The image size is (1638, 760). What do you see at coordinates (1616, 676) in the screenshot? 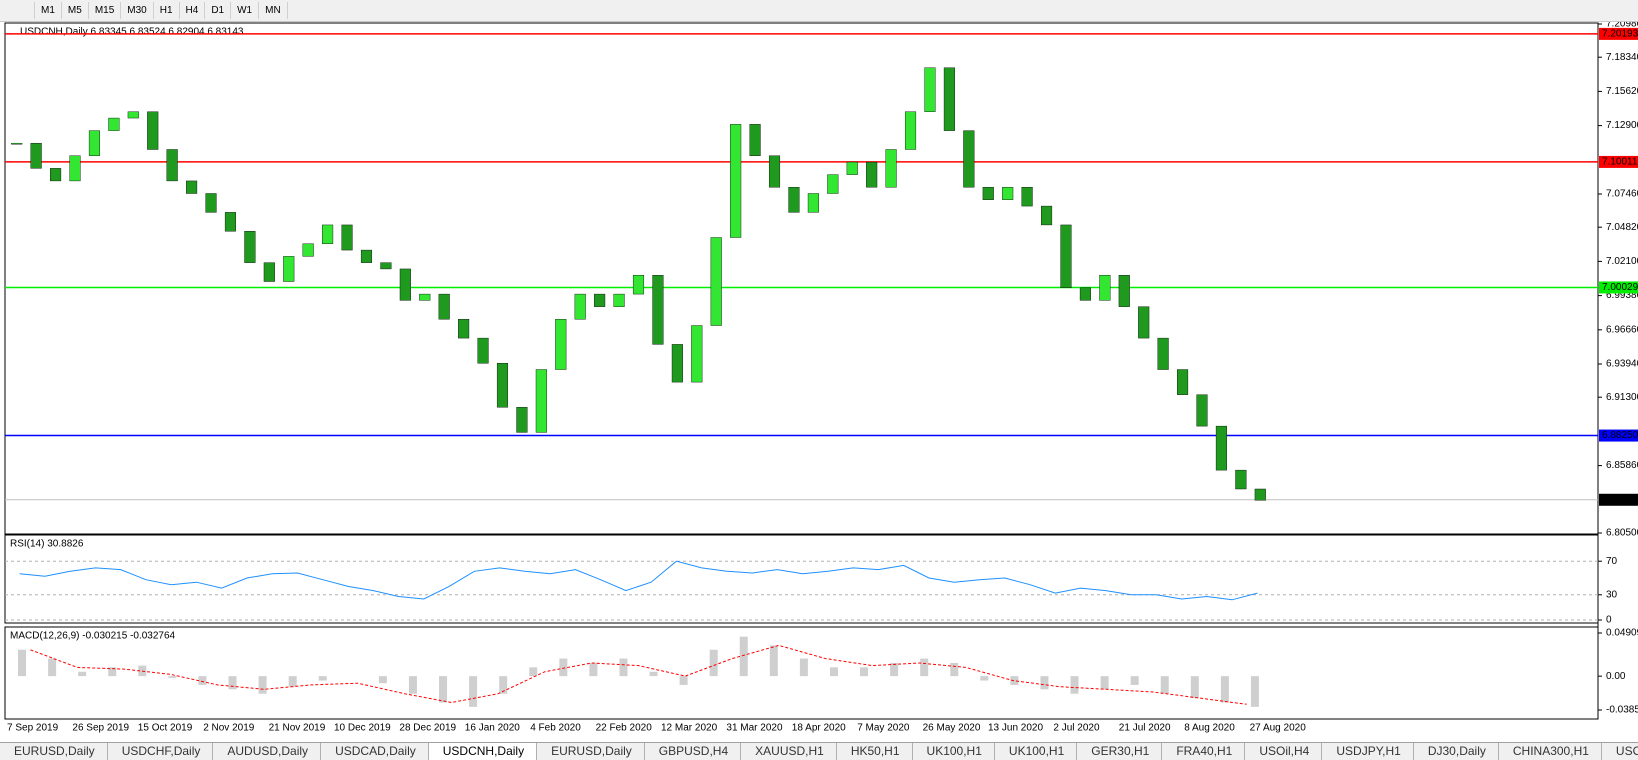
I see `y-tick-label: 0.00` at bounding box center [1616, 676].